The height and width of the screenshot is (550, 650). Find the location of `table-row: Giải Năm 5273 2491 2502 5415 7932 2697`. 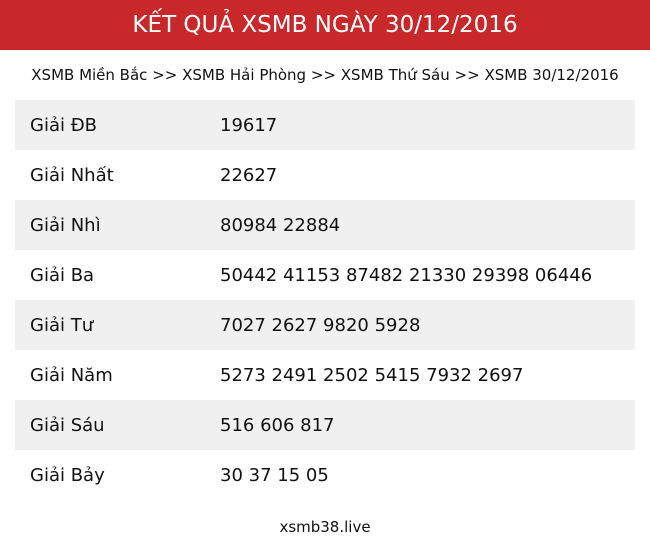

table-row: Giải Năm 5273 2491 2502 5415 7932 2697 is located at coordinates (325, 375).